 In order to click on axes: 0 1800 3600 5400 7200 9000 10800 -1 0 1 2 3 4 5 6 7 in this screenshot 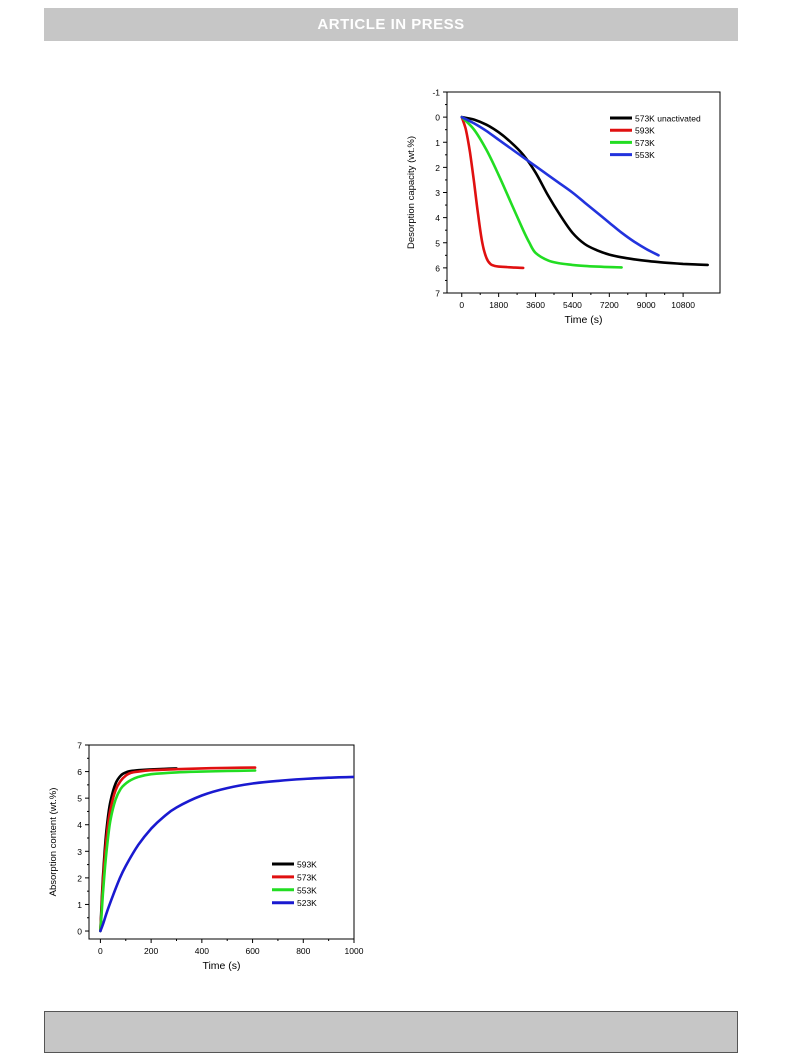, I will do `click(576, 199)`.